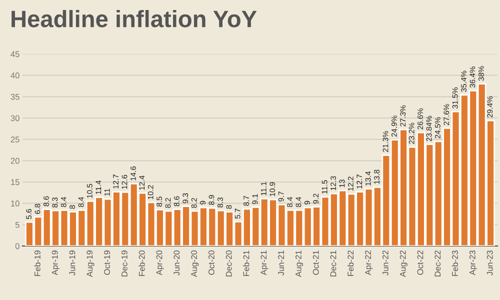 The width and height of the screenshot is (500, 300). Describe the element at coordinates (473, 263) in the screenshot. I see `x-tick-label: Apr-23` at that location.